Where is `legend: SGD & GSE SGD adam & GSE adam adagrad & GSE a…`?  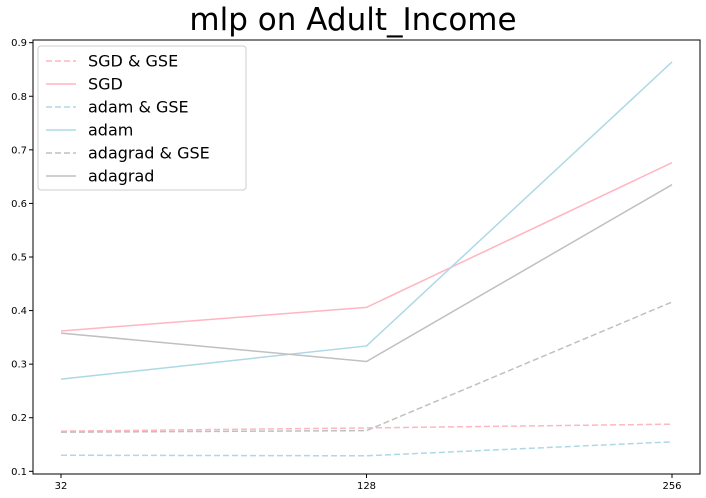
legend: SGD & GSE SGD adam & GSE adam adagrad & GSE a… is located at coordinates (142, 118).